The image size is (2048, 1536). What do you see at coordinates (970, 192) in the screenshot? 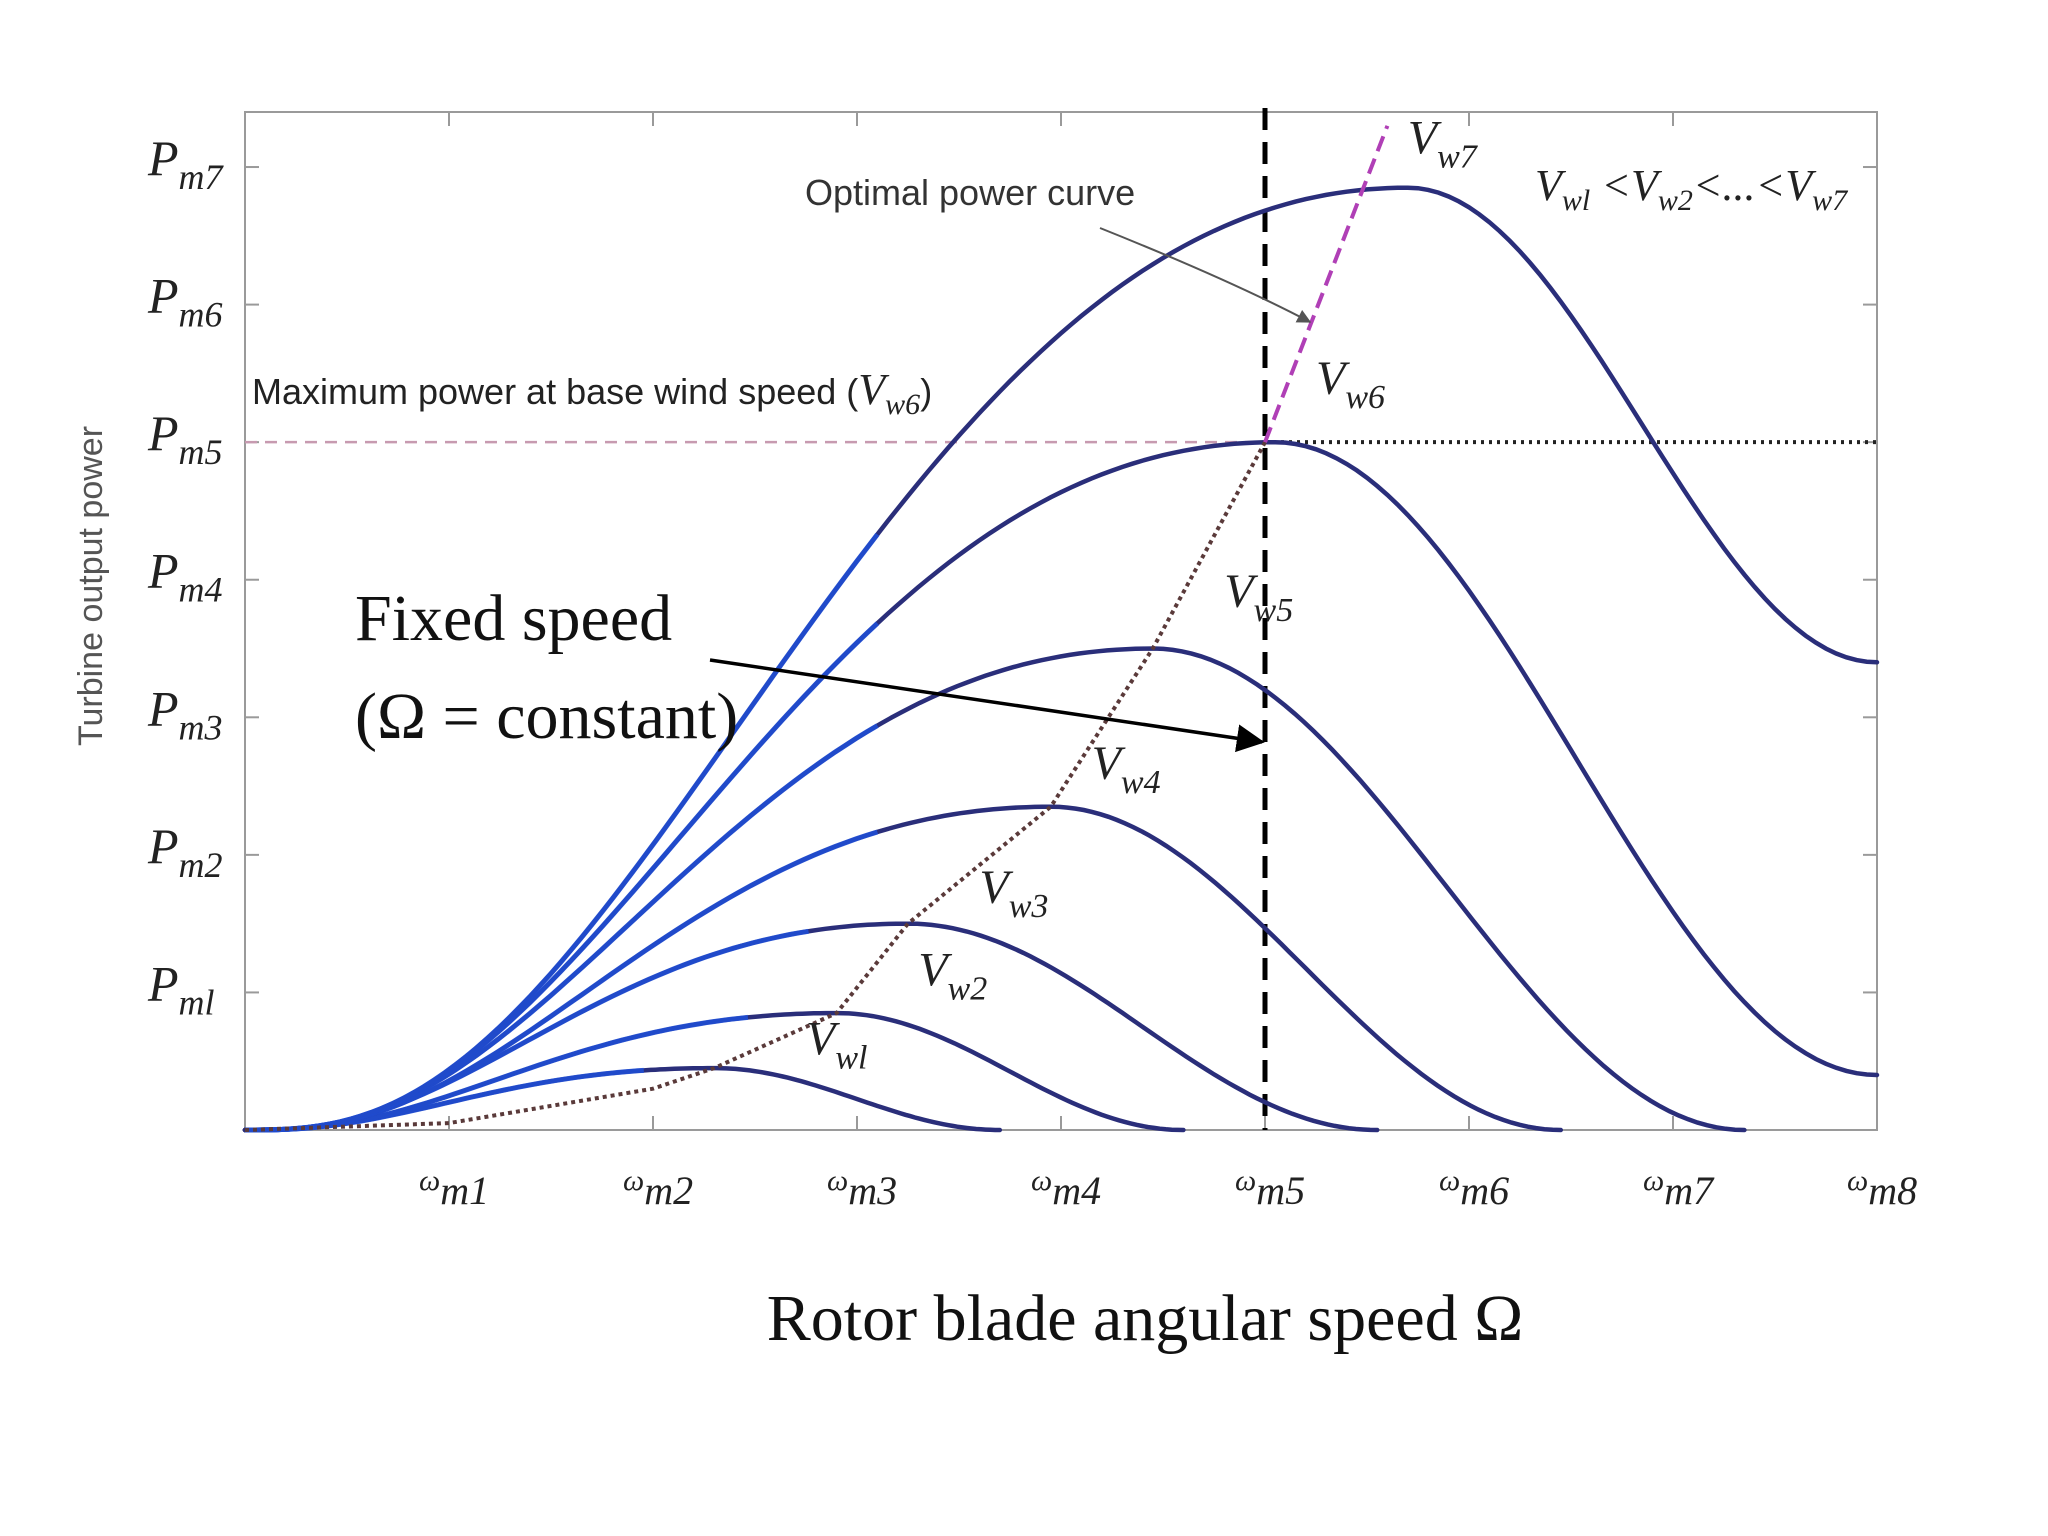
I see `optimal-curve-label: Optimal power curve` at bounding box center [970, 192].